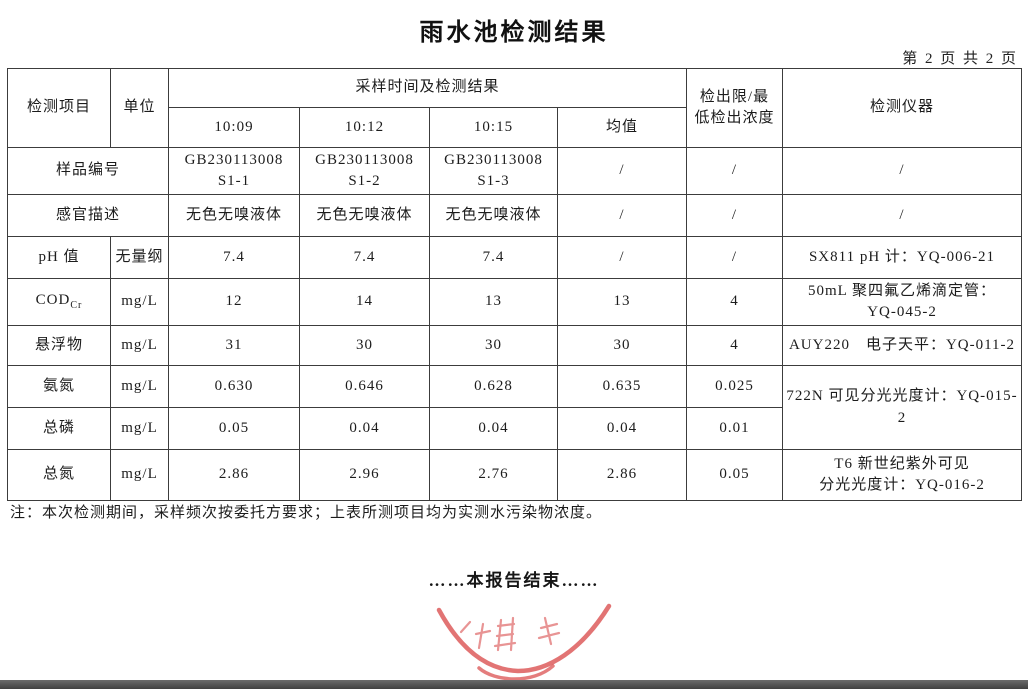  Describe the element at coordinates (735, 428) in the screenshot. I see `cell-limit: 0.01` at that location.